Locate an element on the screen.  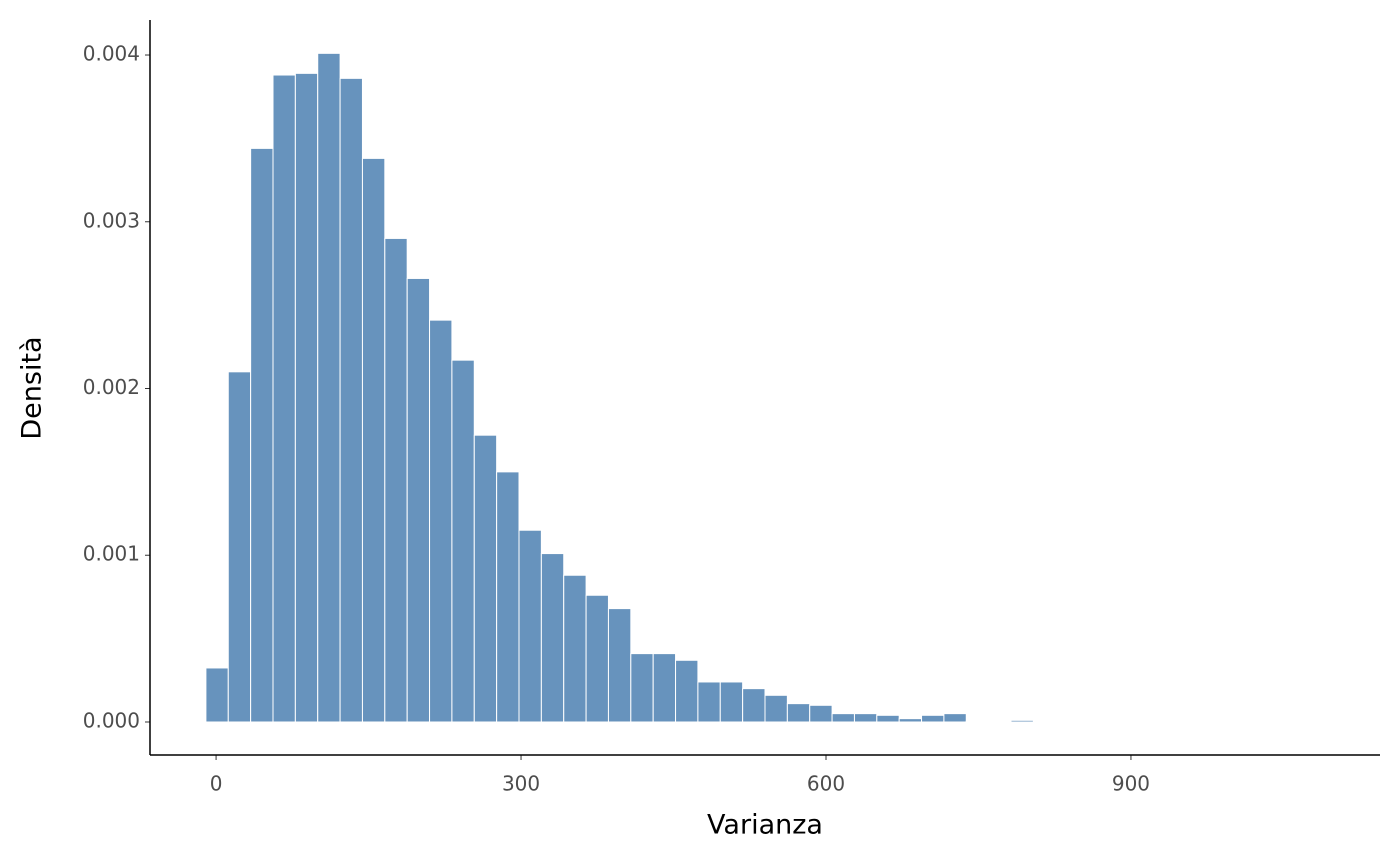
y-tick-label: 0.003 is located at coordinates (111, 220).